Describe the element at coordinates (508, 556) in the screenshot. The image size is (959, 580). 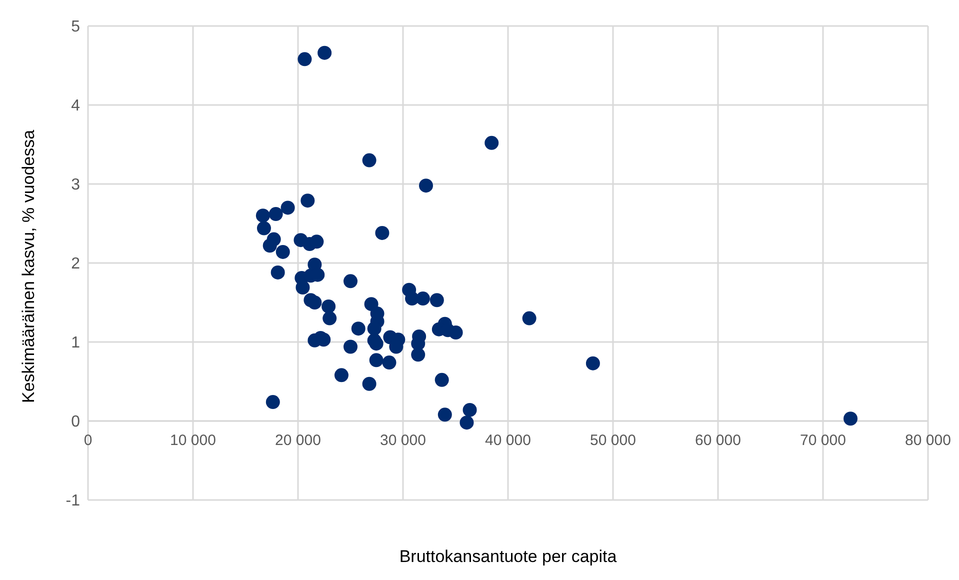
I see `x-axis-title: Bruttokansantuote per capita` at that location.